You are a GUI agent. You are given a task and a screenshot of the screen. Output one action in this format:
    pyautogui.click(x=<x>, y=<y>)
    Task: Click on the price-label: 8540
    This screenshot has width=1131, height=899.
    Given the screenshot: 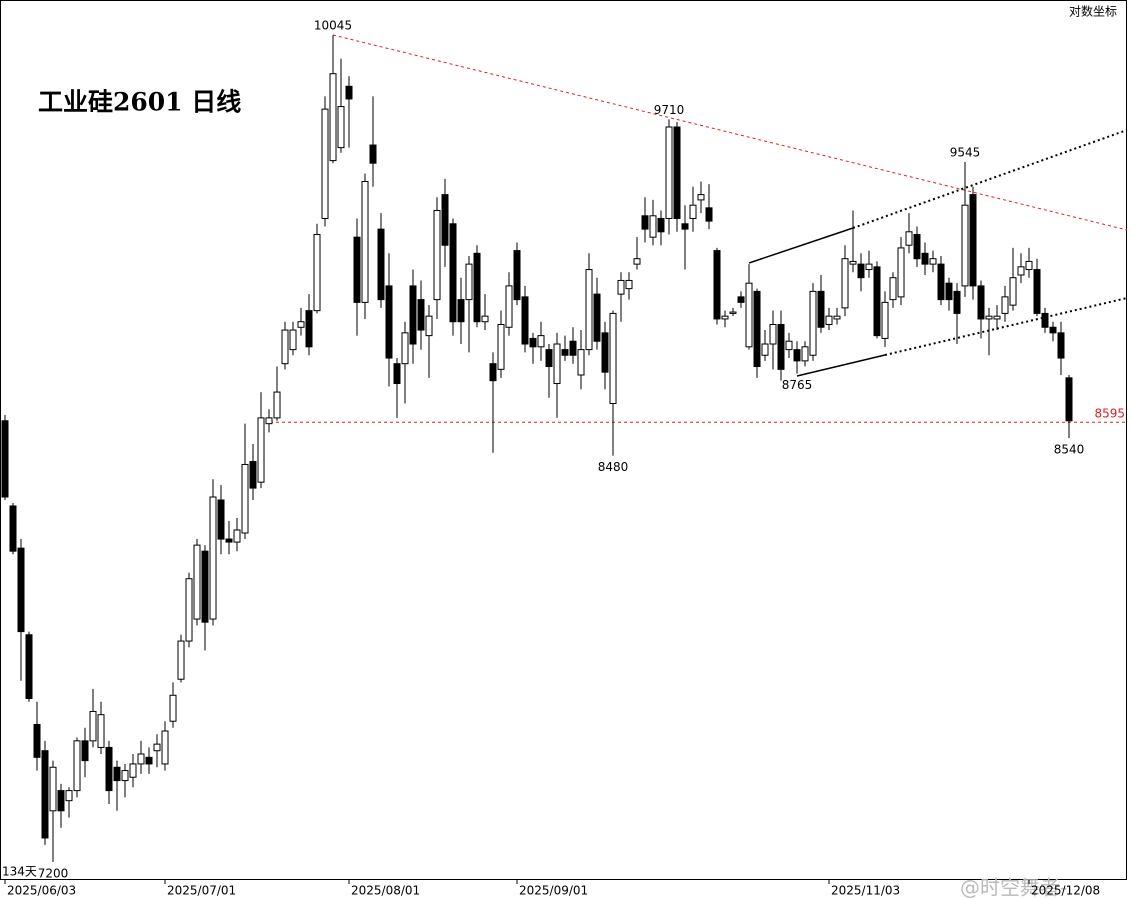 What is the action you would take?
    pyautogui.click(x=1069, y=450)
    